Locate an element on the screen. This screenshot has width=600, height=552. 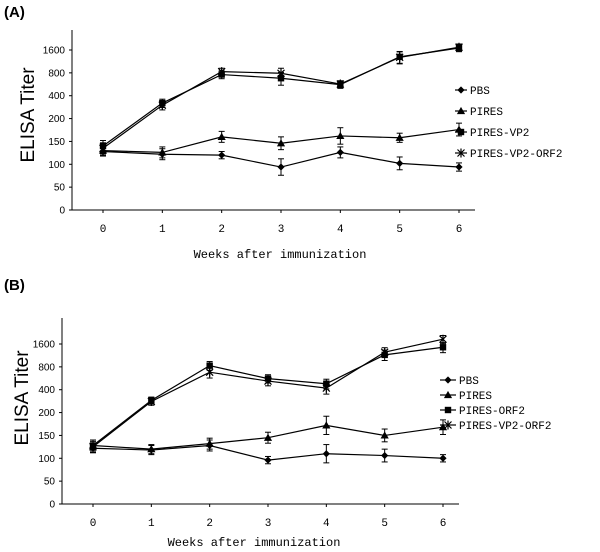
panel-a-y-ticks: 0 50 100 150 200 400 800 1600 is located at coordinates (57, 131).